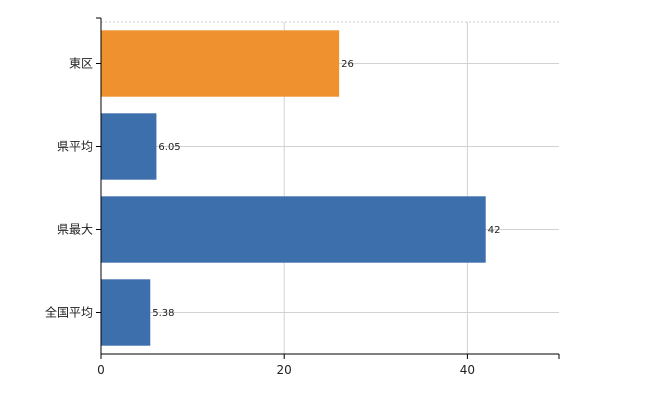 The width and height of the screenshot is (650, 400). What do you see at coordinates (81, 64) in the screenshot?
I see `y-tick-label: 東区` at bounding box center [81, 64].